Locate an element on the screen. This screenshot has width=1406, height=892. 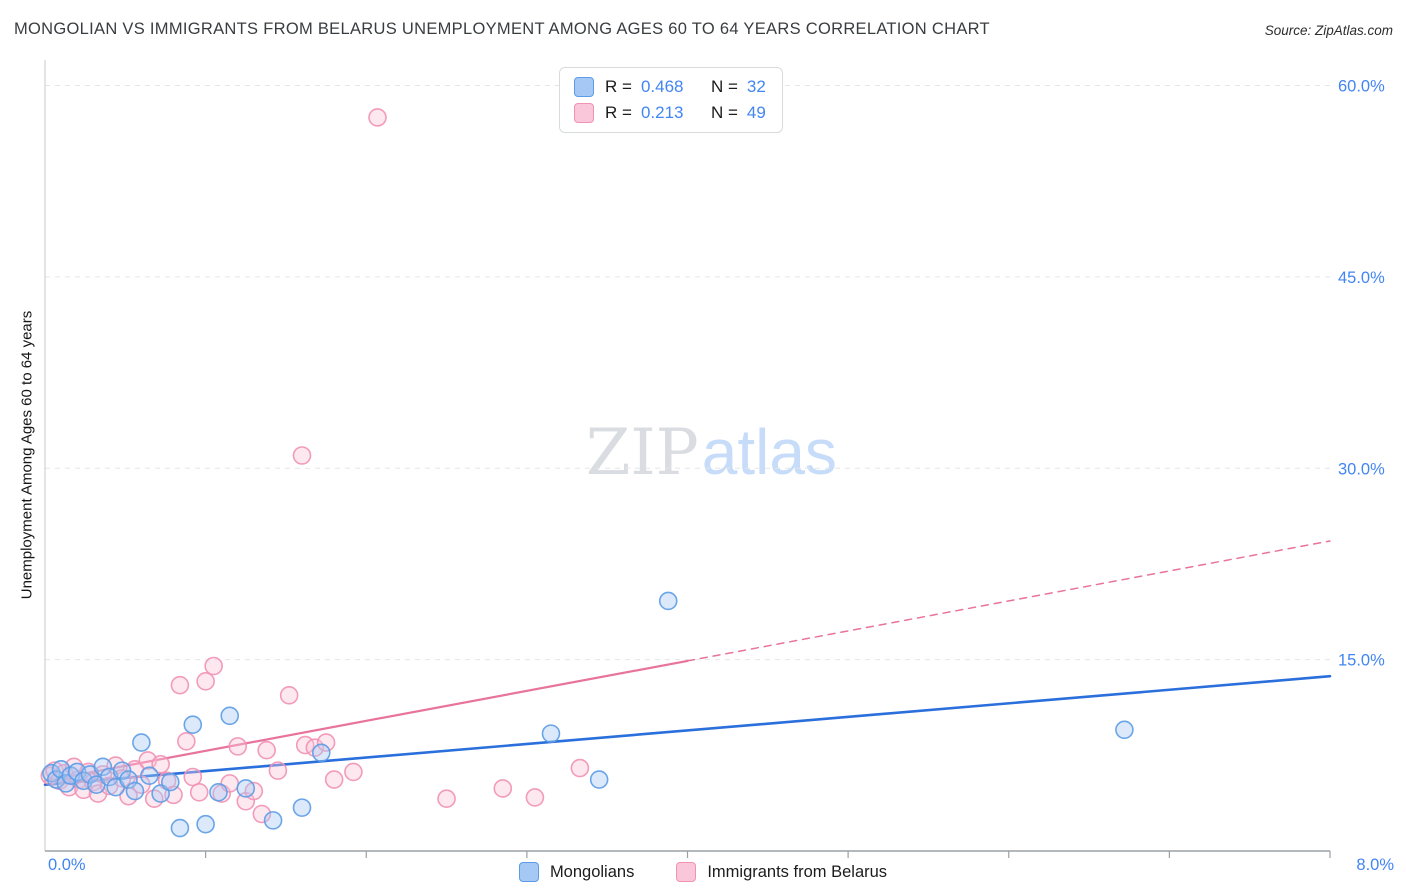
x-tick-label: 0.0% is located at coordinates (67, 865).